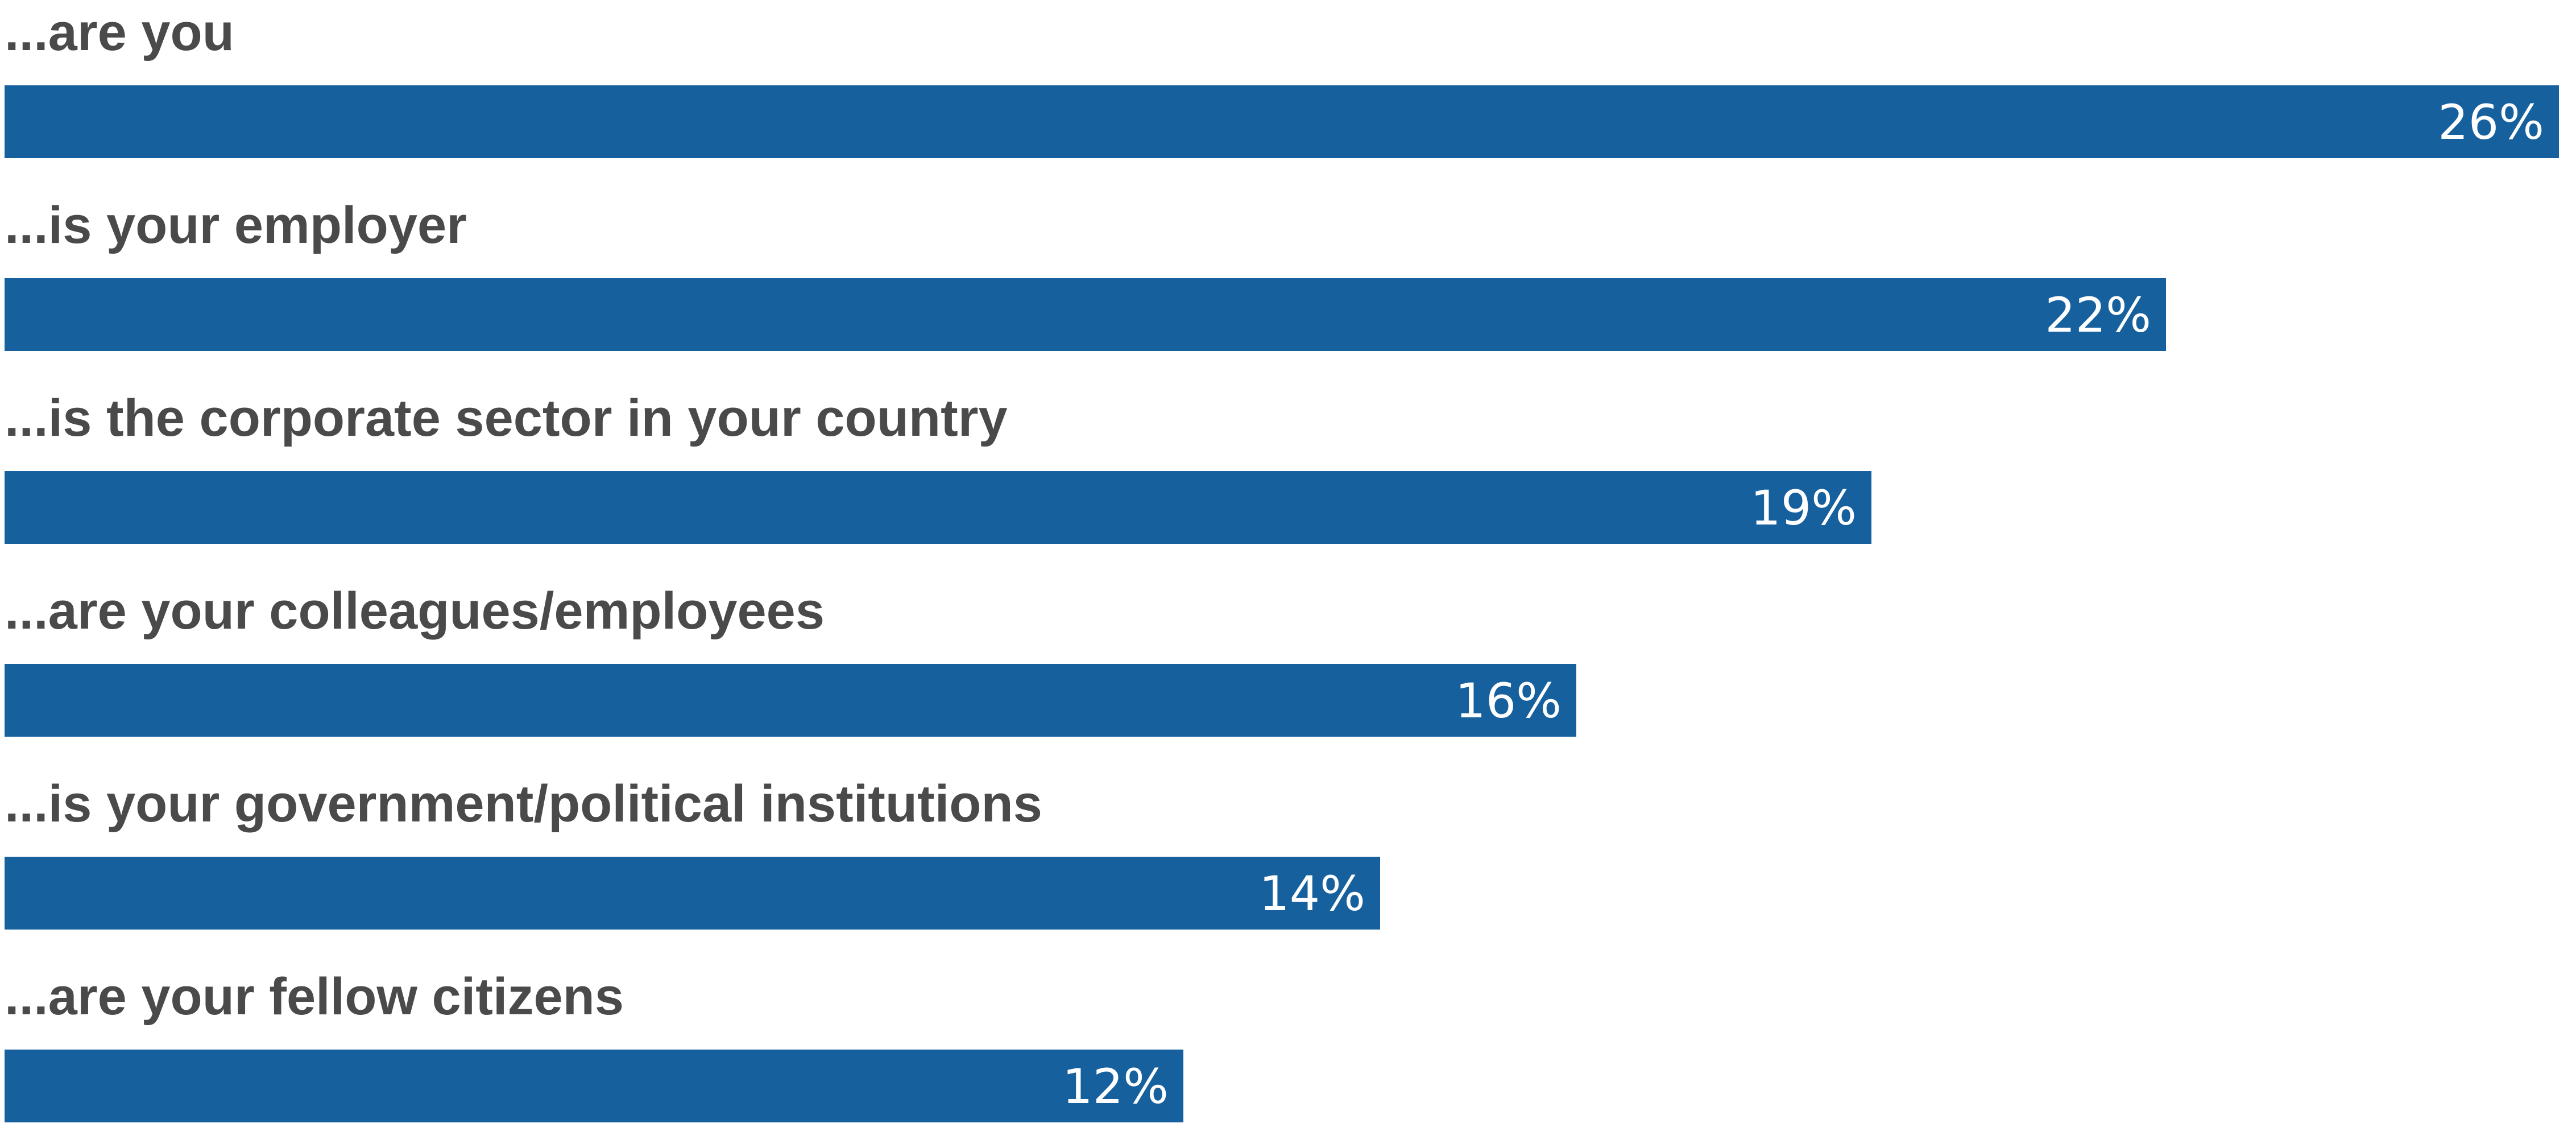  I want to click on value-label: 26%, so click(2491, 122).